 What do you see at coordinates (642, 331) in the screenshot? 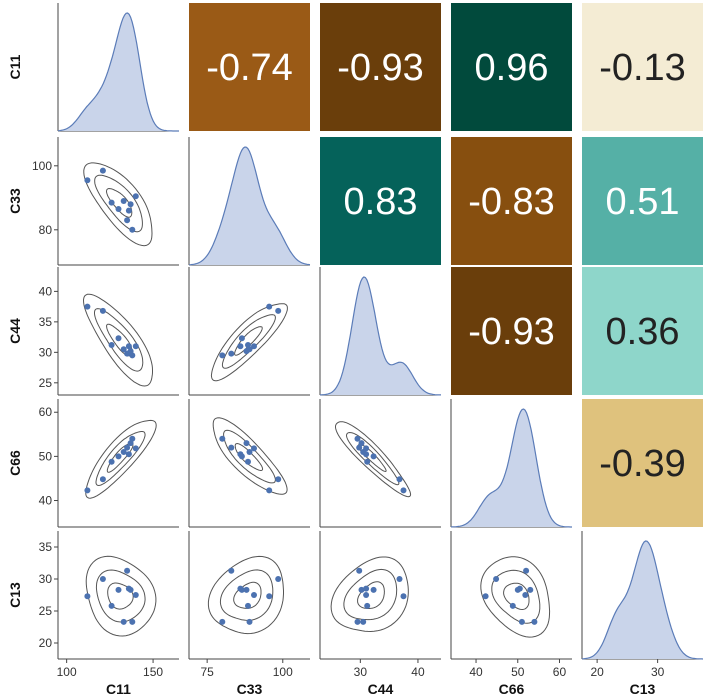
I see `corr-cell-c44-c13` at bounding box center [642, 331].